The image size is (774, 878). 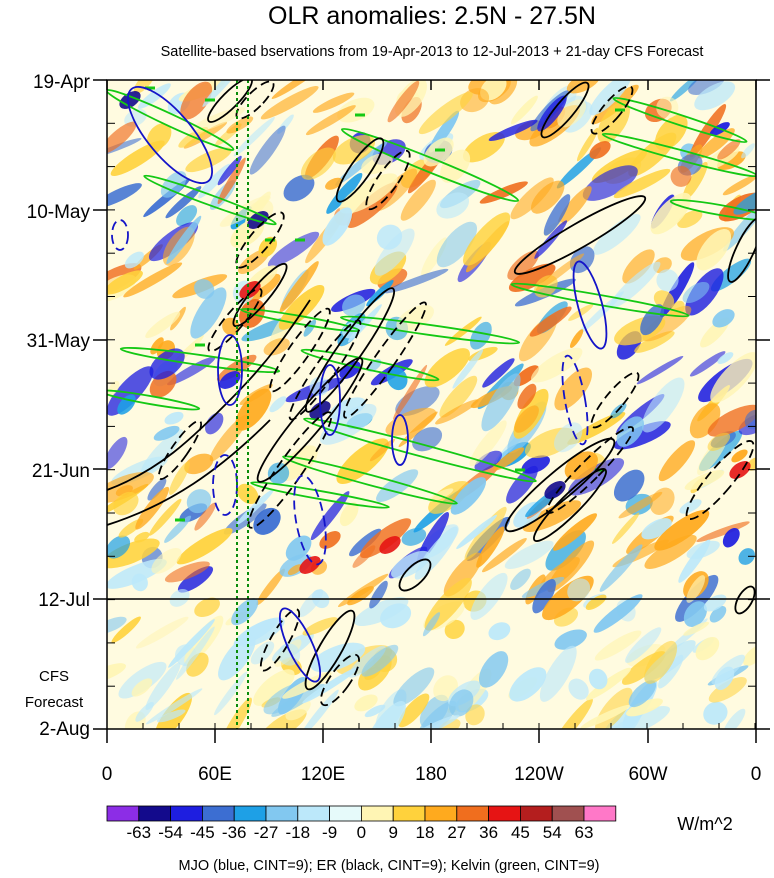 I want to click on y-tick-label-6: 2-Aug, so click(x=64, y=729).